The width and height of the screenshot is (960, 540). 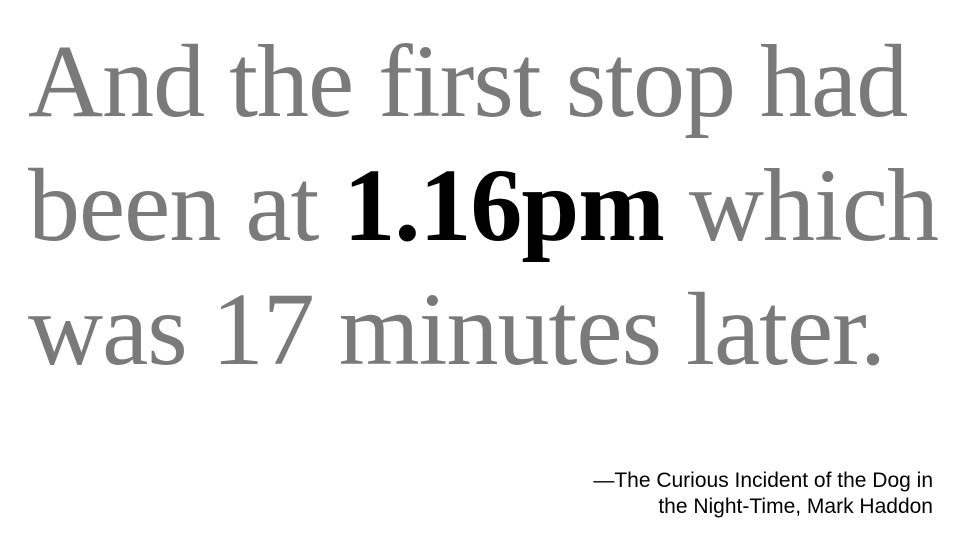 What do you see at coordinates (795, 506) in the screenshot?
I see `attribution-line-2: the Night-Time, Mark Haddon` at bounding box center [795, 506].